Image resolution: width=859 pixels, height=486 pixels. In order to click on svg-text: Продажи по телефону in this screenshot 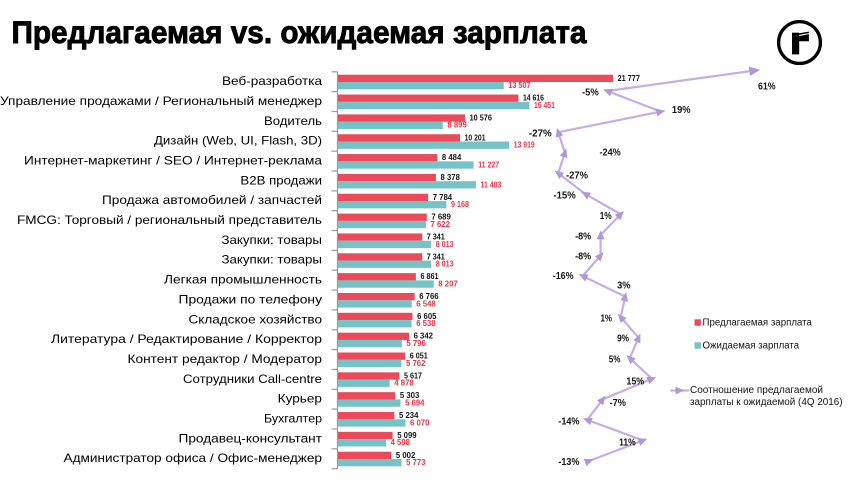, I will do `click(251, 299)`.